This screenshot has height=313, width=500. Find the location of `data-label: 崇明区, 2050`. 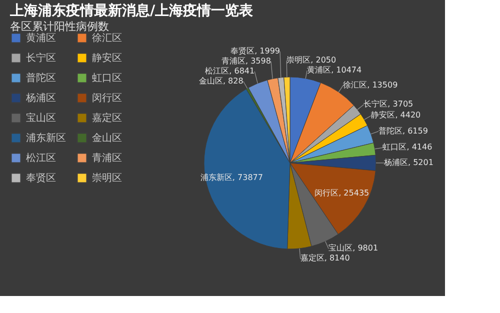

data-label: 崇明区, 2050 is located at coordinates (311, 60).